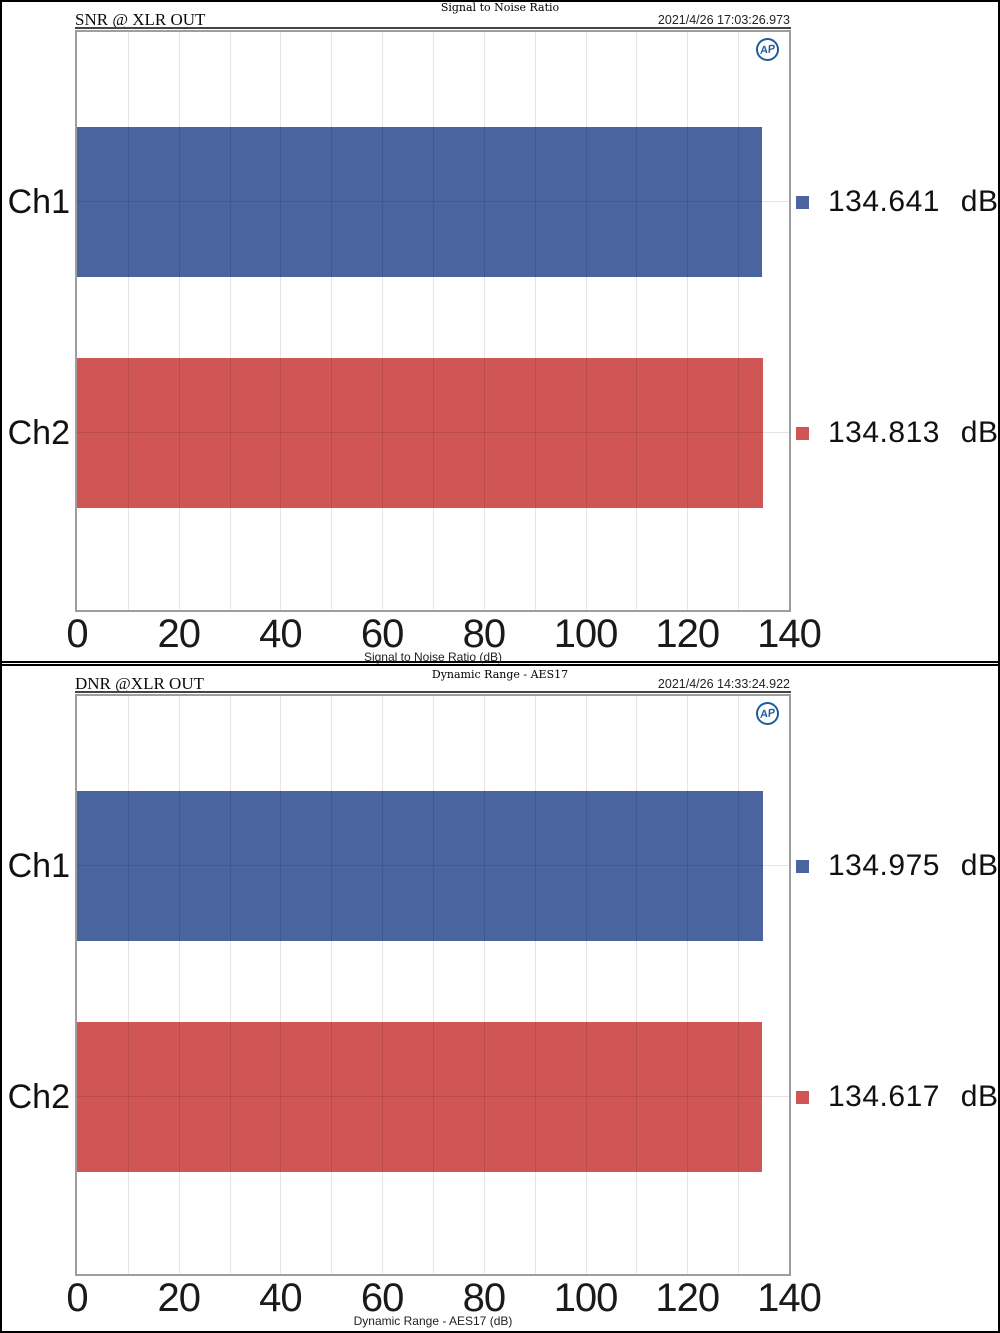 The width and height of the screenshot is (1000, 1333). Describe the element at coordinates (500, 674) in the screenshot. I see `chart-title: Dynamic Range - AES17` at that location.